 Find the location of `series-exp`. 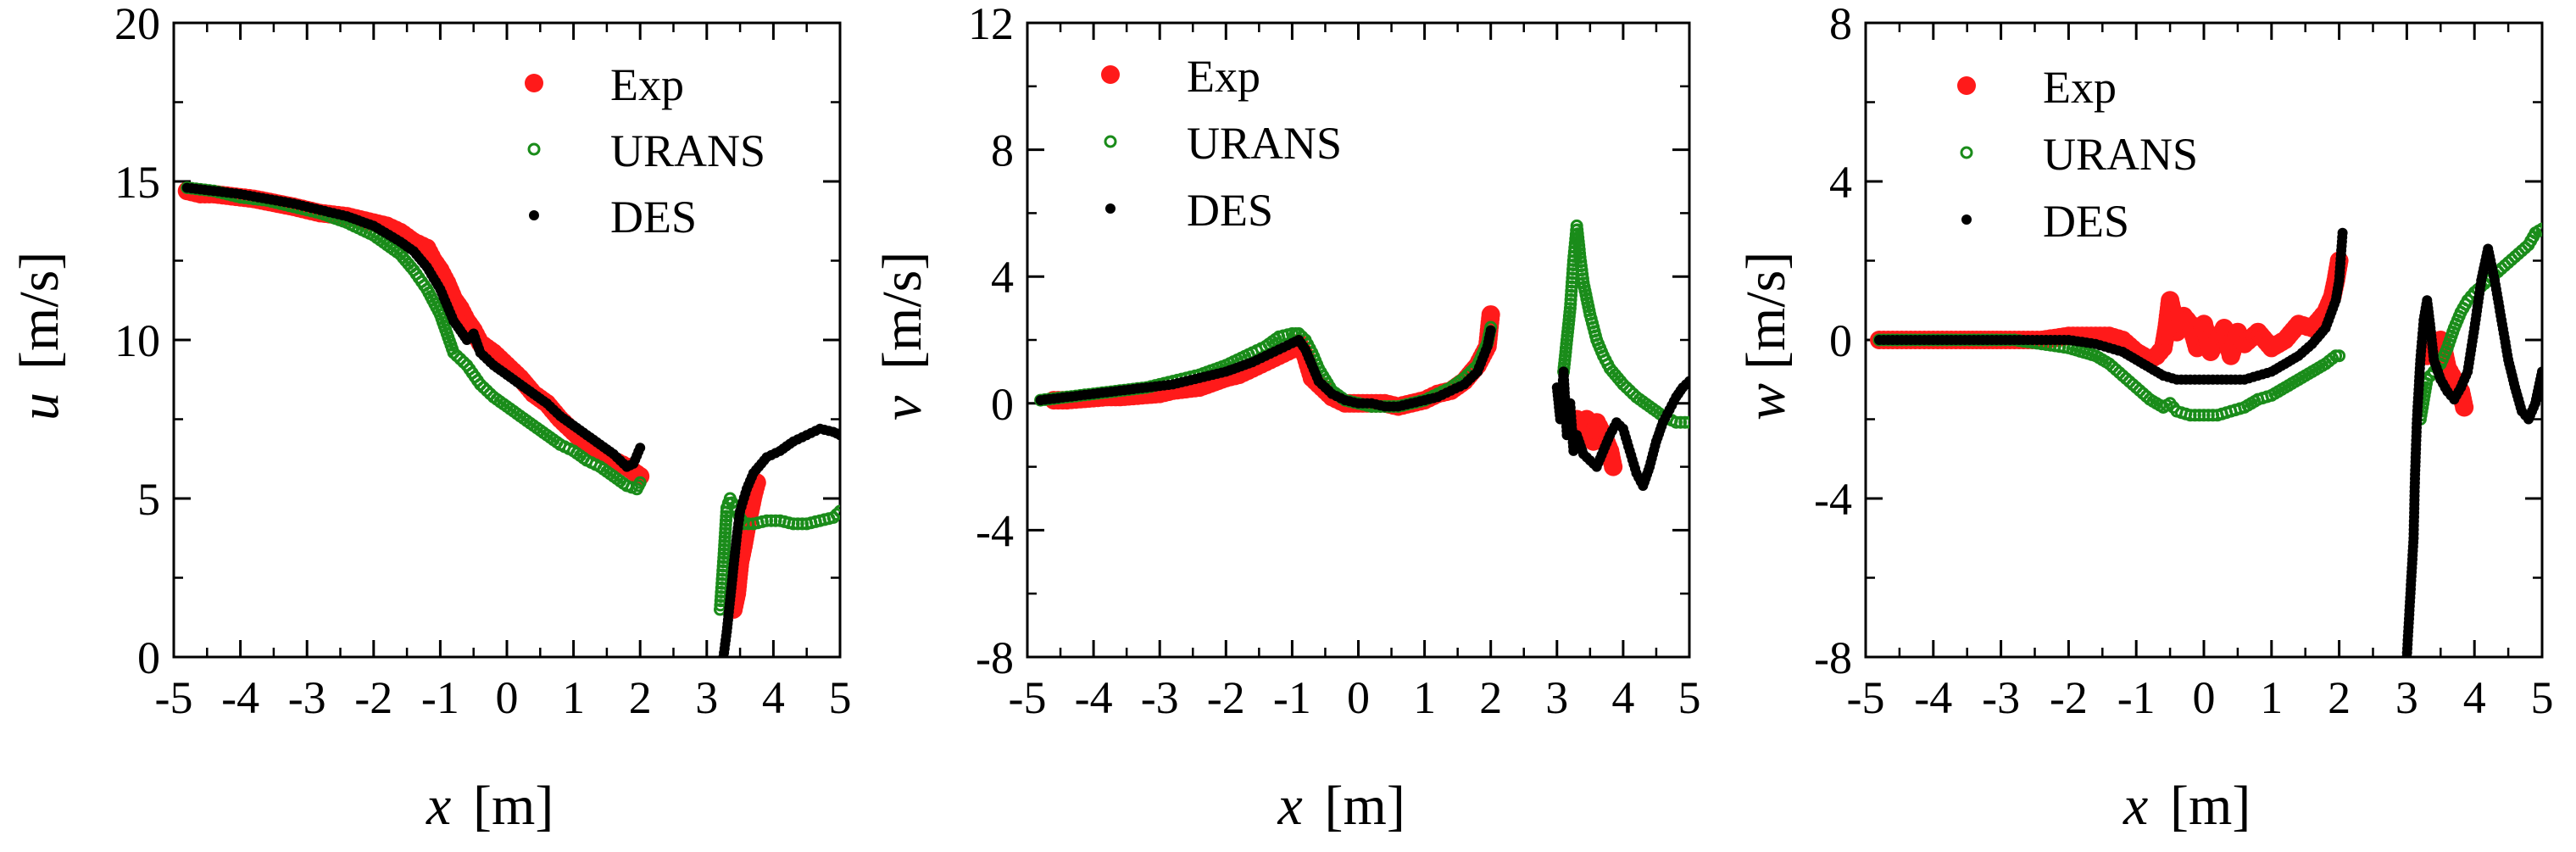

series-exp is located at coordinates (471, 400).